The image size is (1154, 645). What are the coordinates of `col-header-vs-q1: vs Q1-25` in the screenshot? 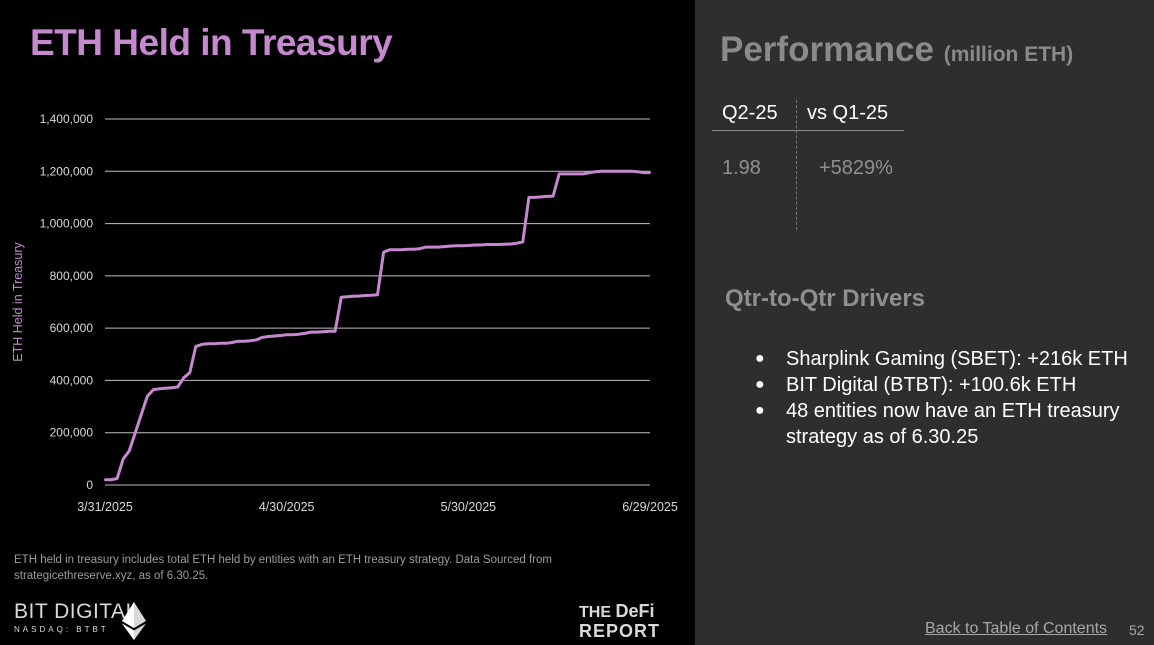 It's located at (848, 113).